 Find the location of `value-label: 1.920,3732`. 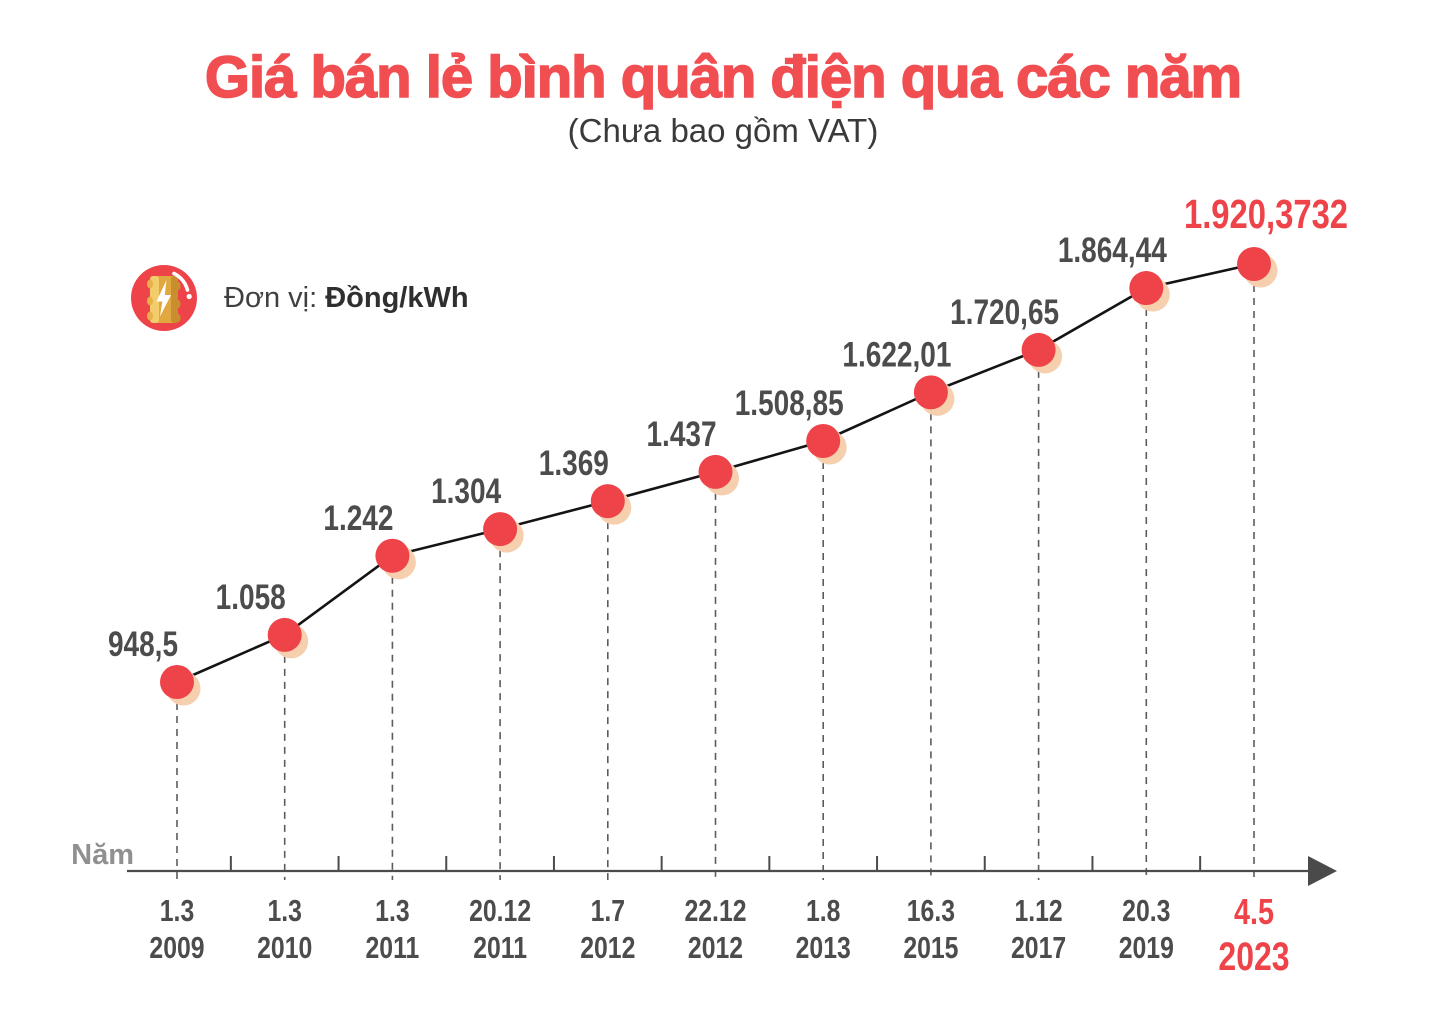

value-label: 1.920,3732 is located at coordinates (1266, 213).